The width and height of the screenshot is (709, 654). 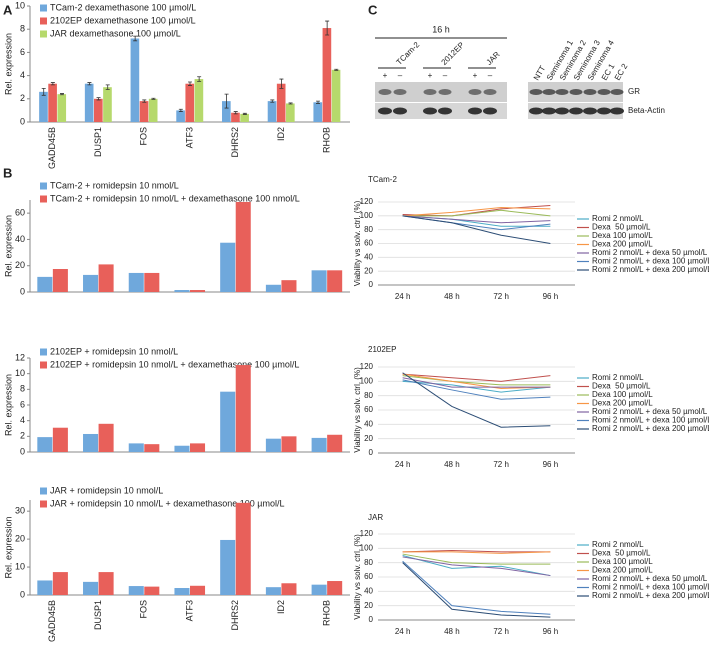 I want to click on x-tick-label: DHRS2, so click(x=235, y=142).